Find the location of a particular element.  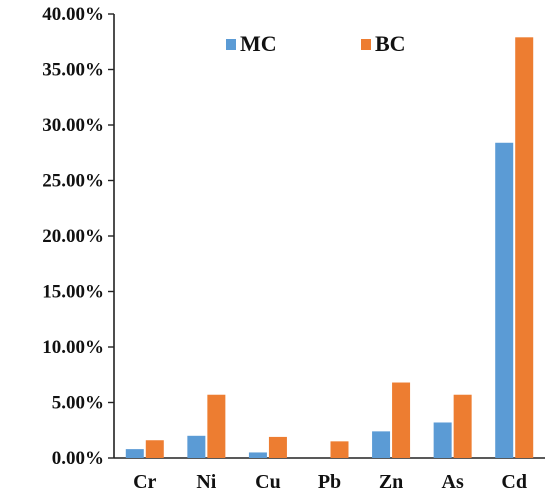

legend-swatch-mc is located at coordinates (231, 44).